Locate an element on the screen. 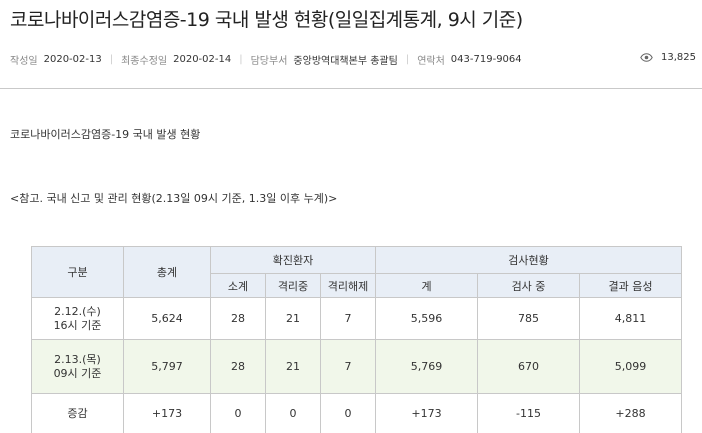 Image resolution: width=702 pixels, height=433 pixels. row-date: 2.12.(수) is located at coordinates (77, 311).